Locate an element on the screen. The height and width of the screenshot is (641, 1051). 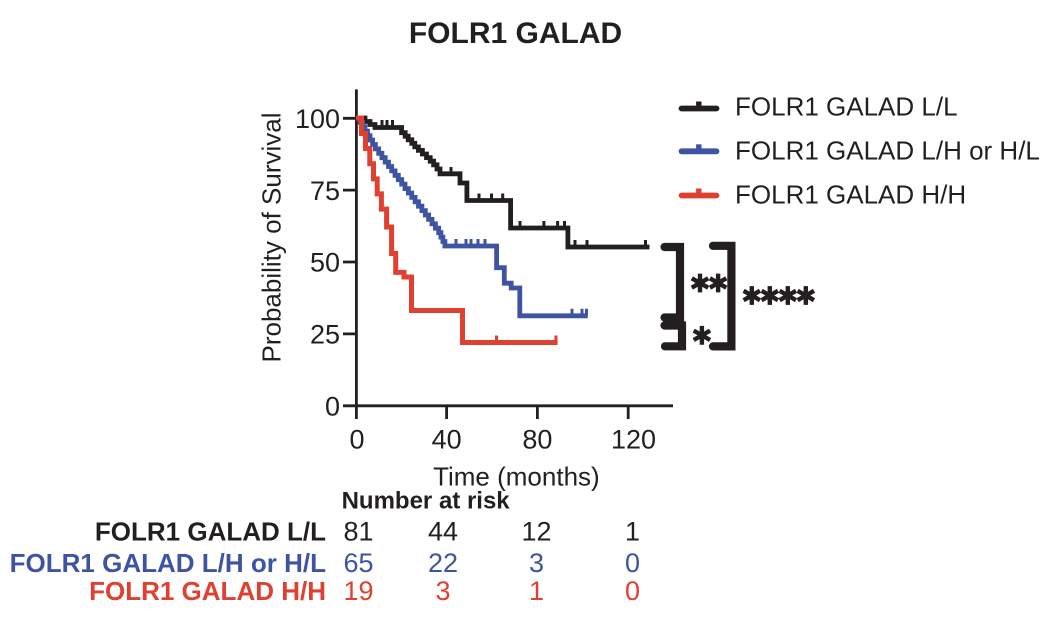
svg-text: Number at risk is located at coordinates (426, 500).